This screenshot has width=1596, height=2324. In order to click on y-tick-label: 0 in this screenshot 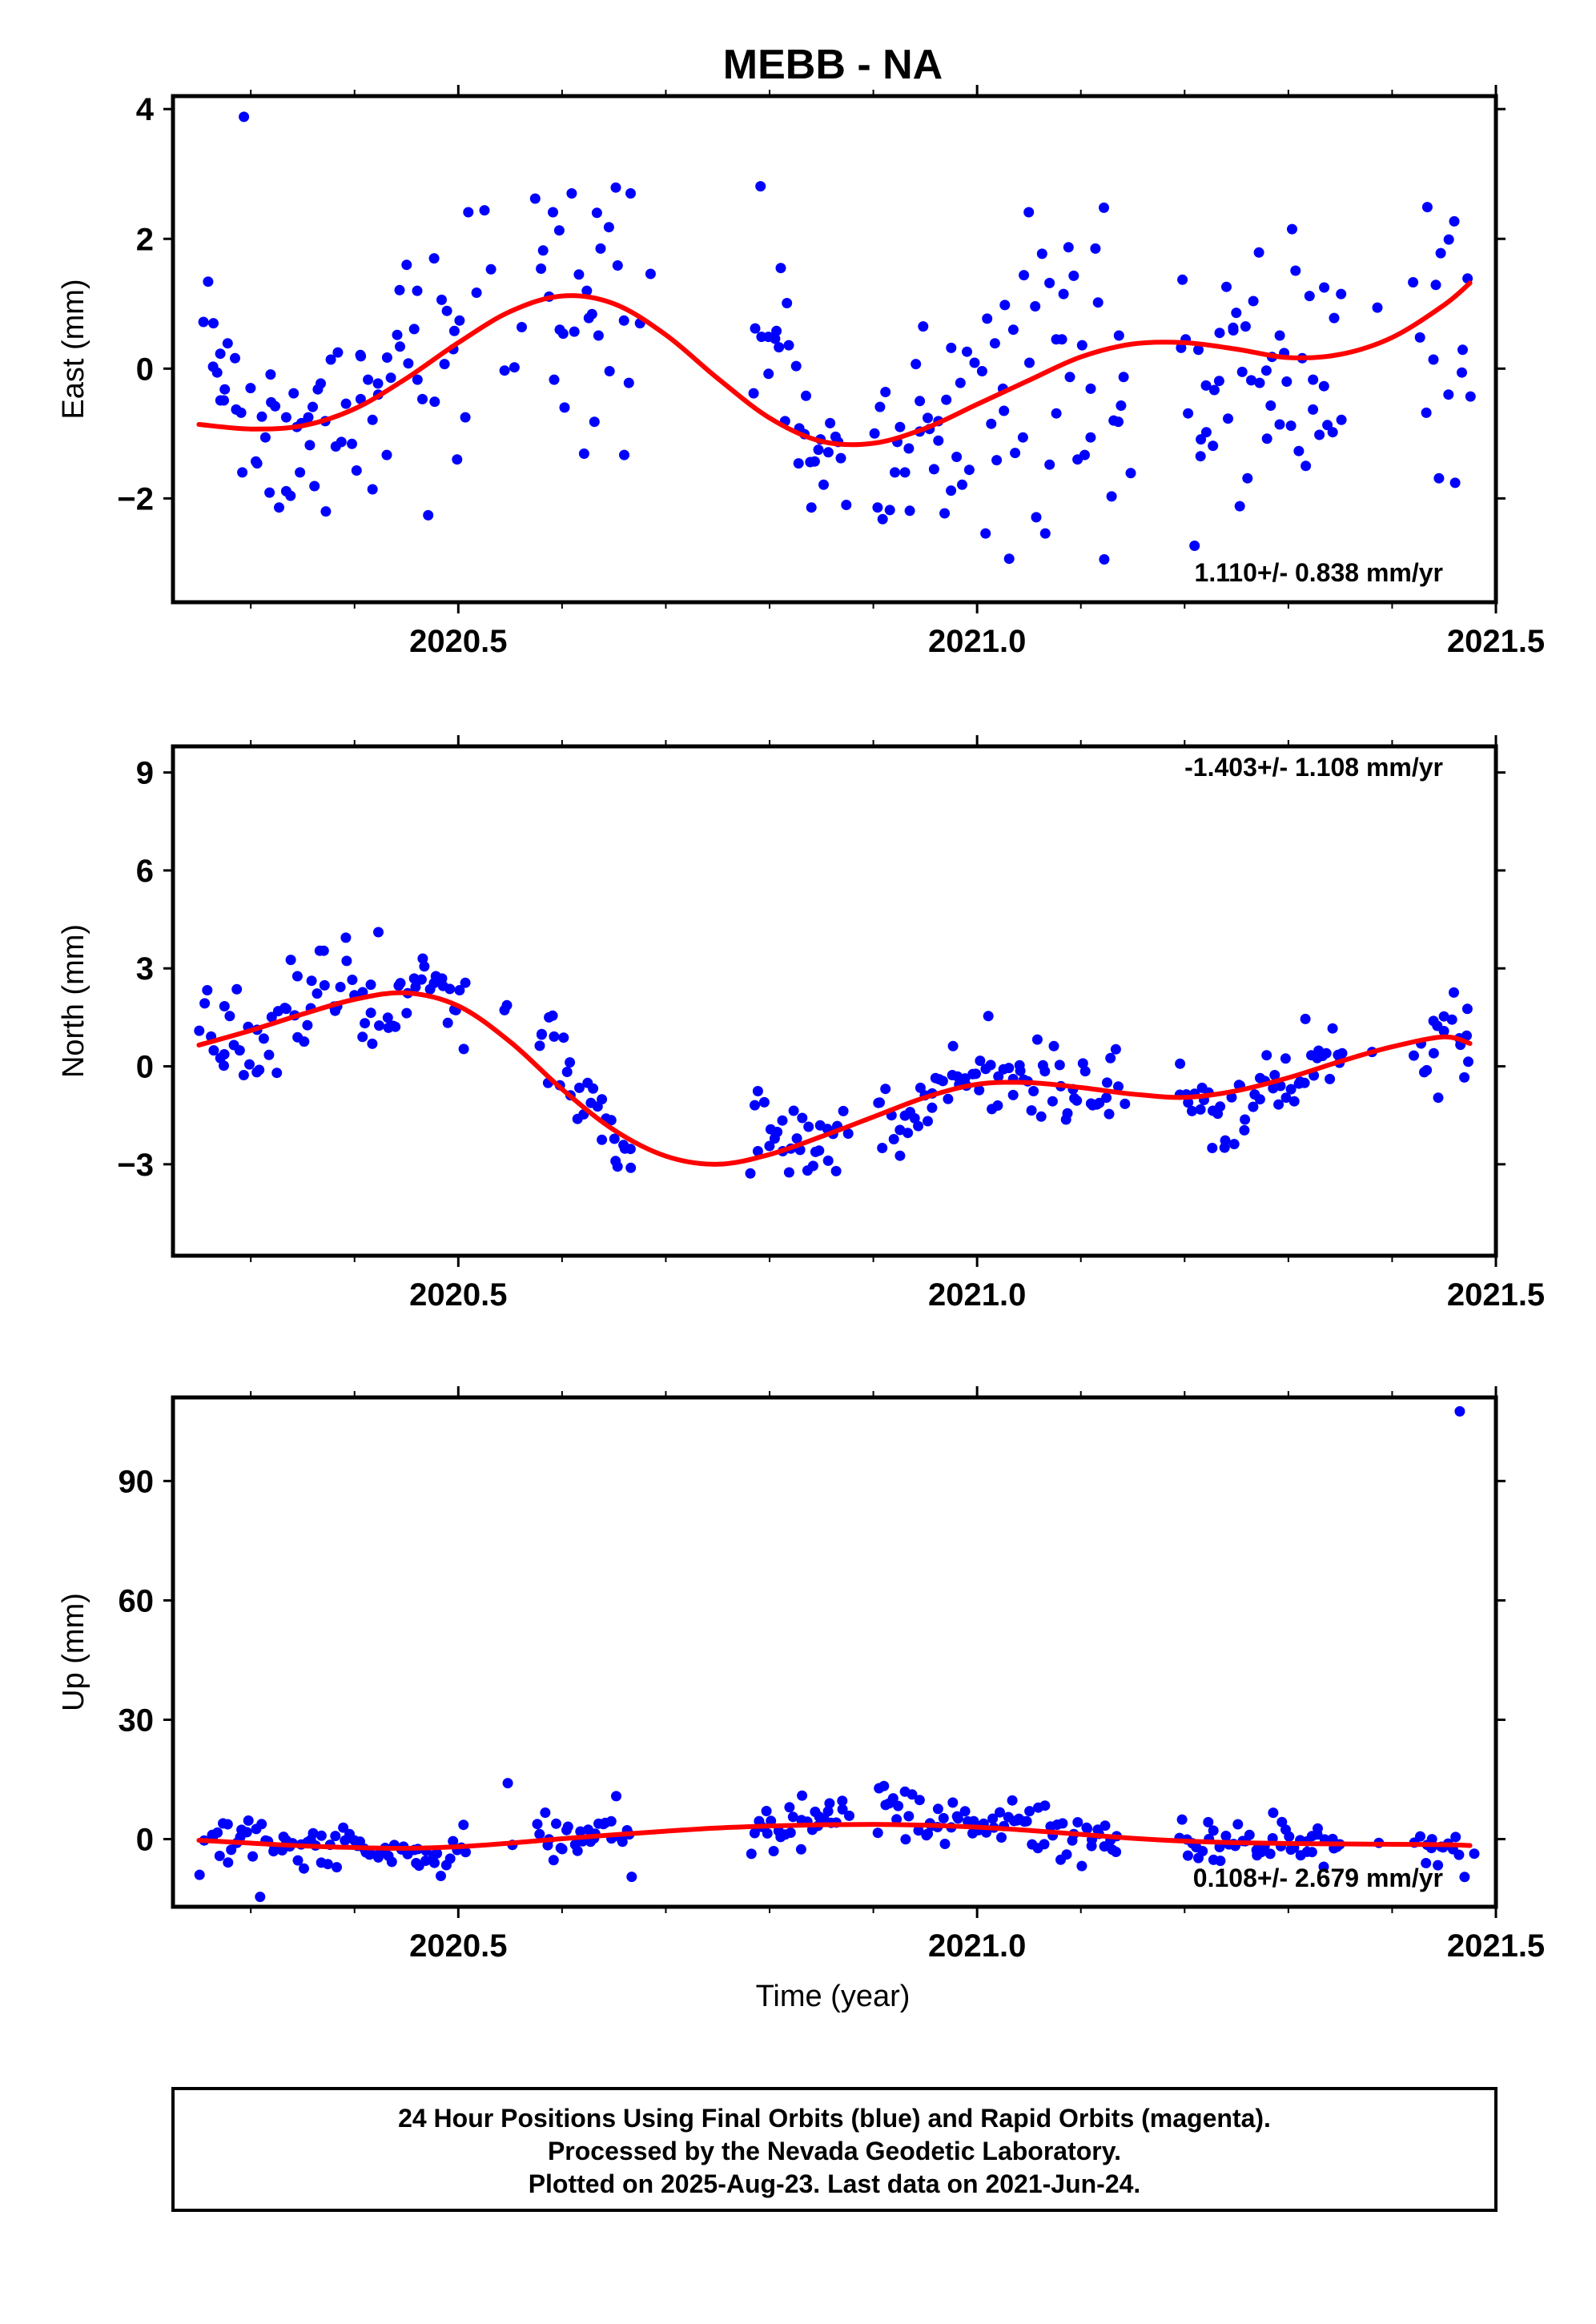, I will do `click(145, 1841)`.